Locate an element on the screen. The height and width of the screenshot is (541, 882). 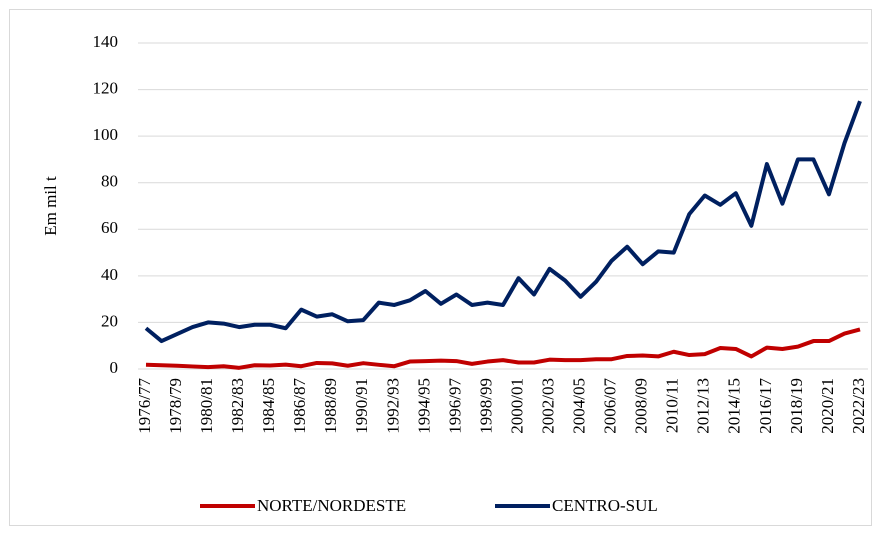
x-tick-label: 2012/13 is located at coordinates (703, 406).